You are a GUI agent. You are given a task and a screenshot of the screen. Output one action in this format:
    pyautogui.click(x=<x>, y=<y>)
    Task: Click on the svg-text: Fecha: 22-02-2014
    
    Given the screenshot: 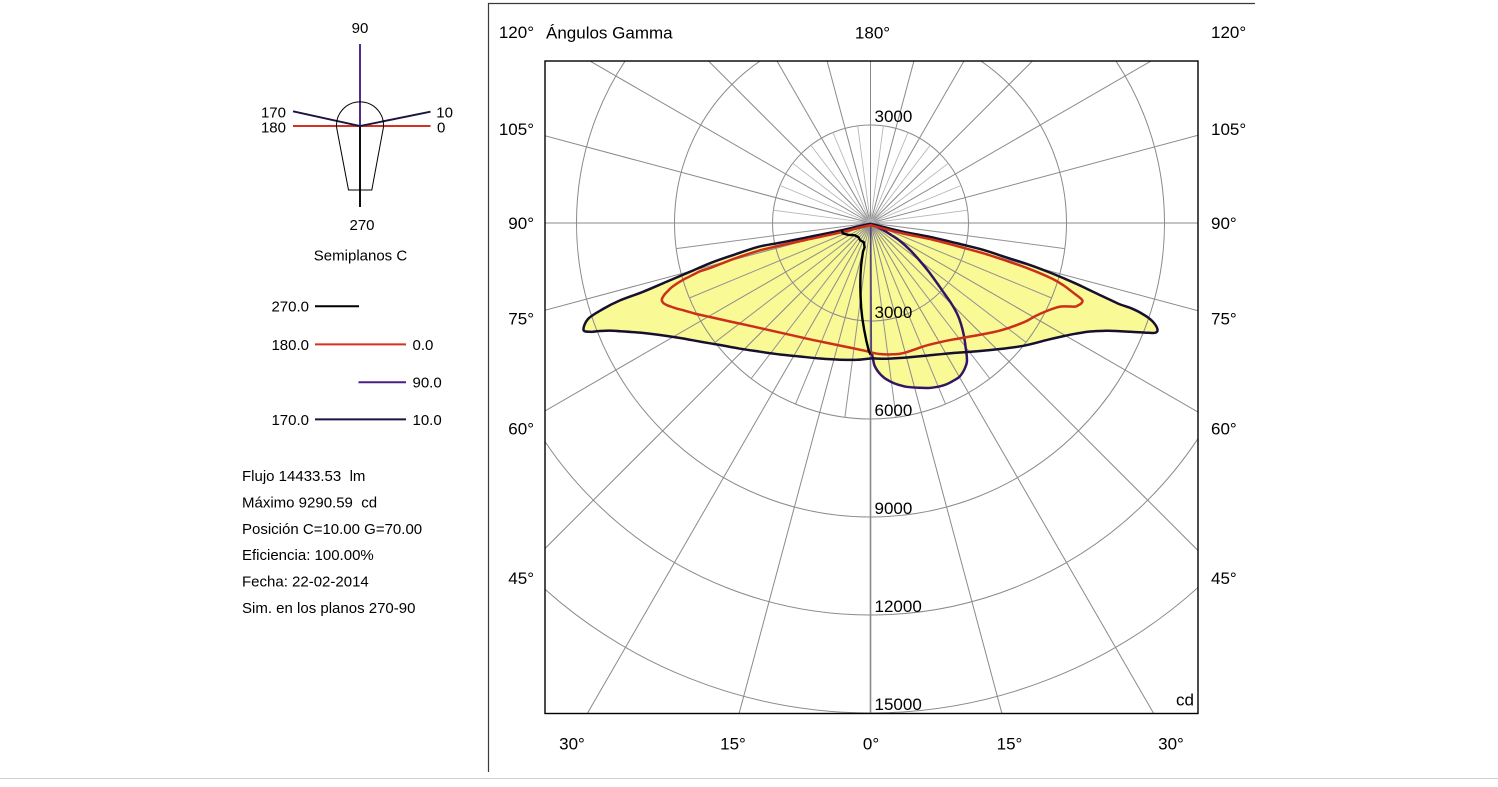 What is the action you would take?
    pyautogui.click(x=305, y=582)
    